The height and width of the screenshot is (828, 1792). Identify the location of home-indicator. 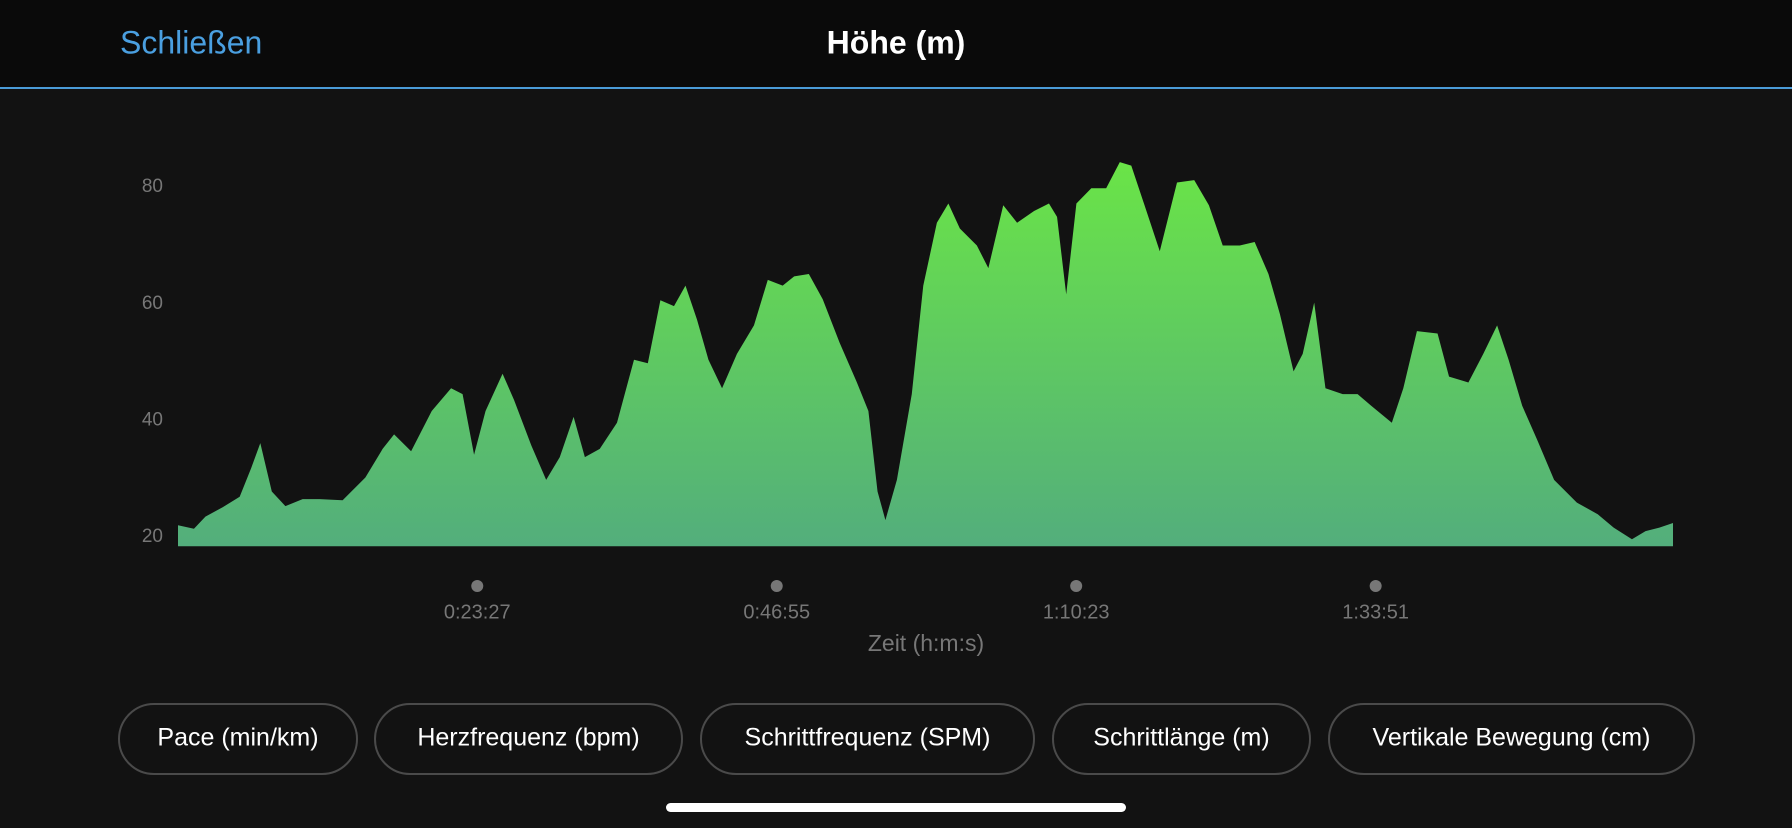
(896, 807).